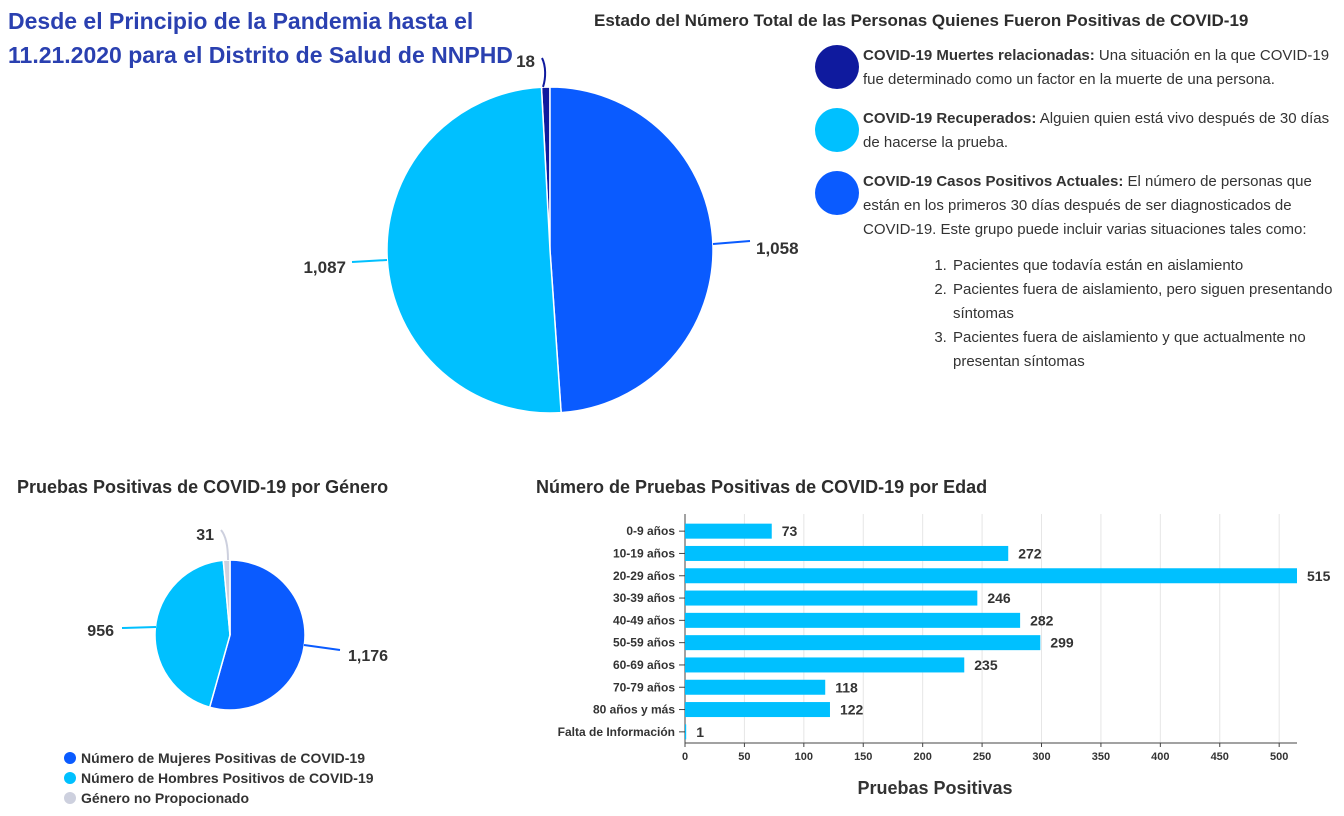 This screenshot has height=816, width=1344. Describe the element at coordinates (1030, 553) in the screenshot. I see `value-label: 272` at that location.